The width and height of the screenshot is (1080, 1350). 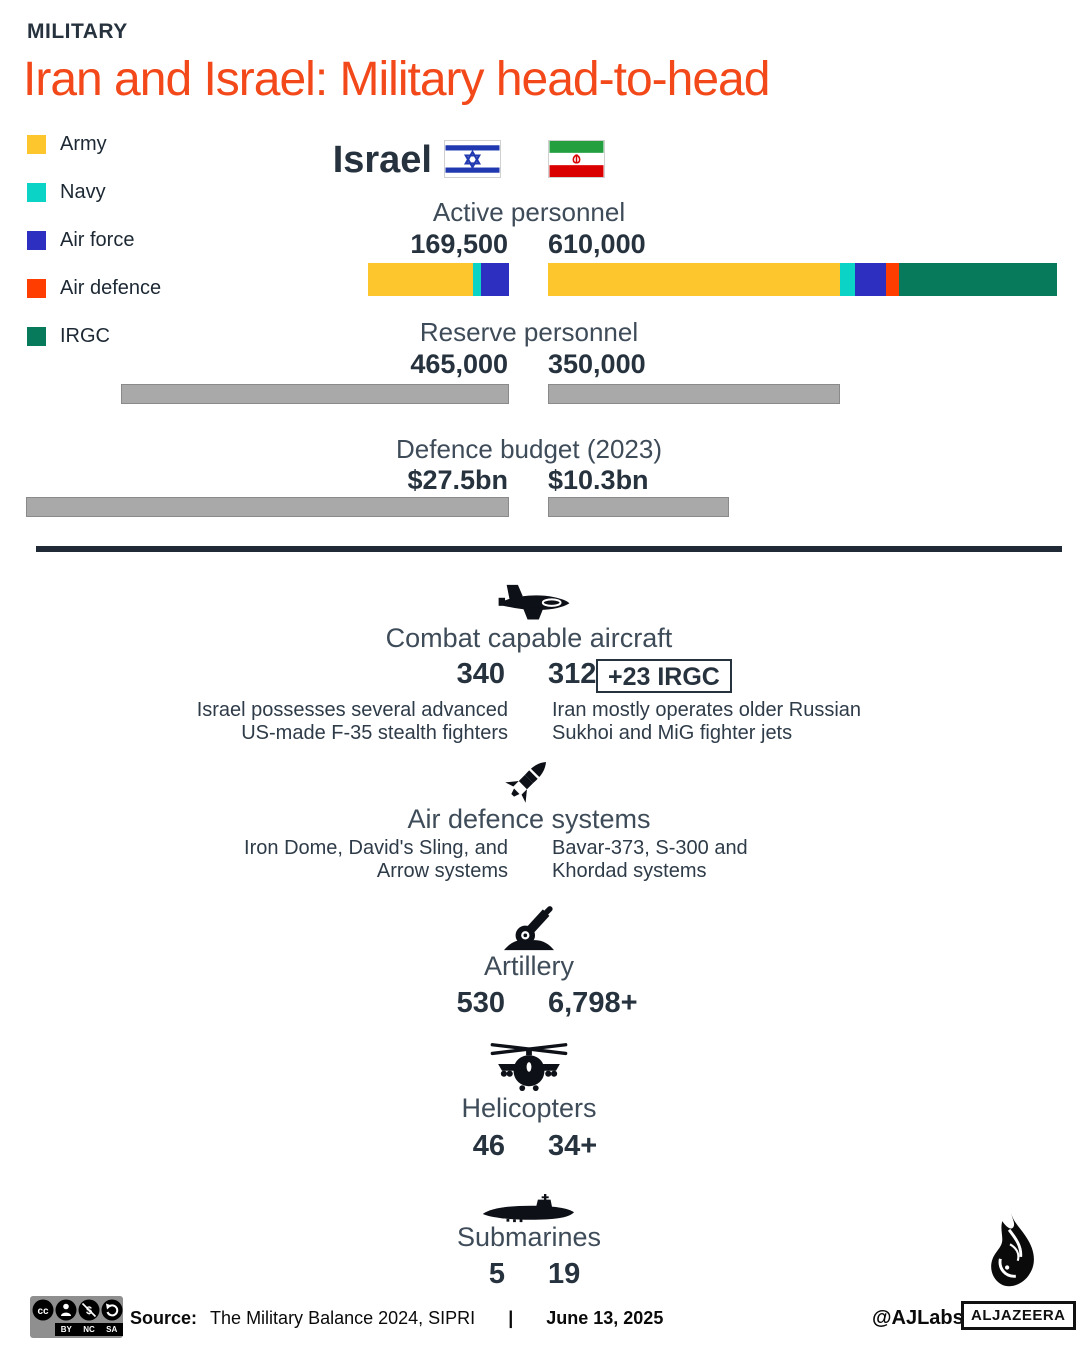 What do you see at coordinates (1011, 1253) in the screenshot?
I see `aljazeera-flame-logo` at bounding box center [1011, 1253].